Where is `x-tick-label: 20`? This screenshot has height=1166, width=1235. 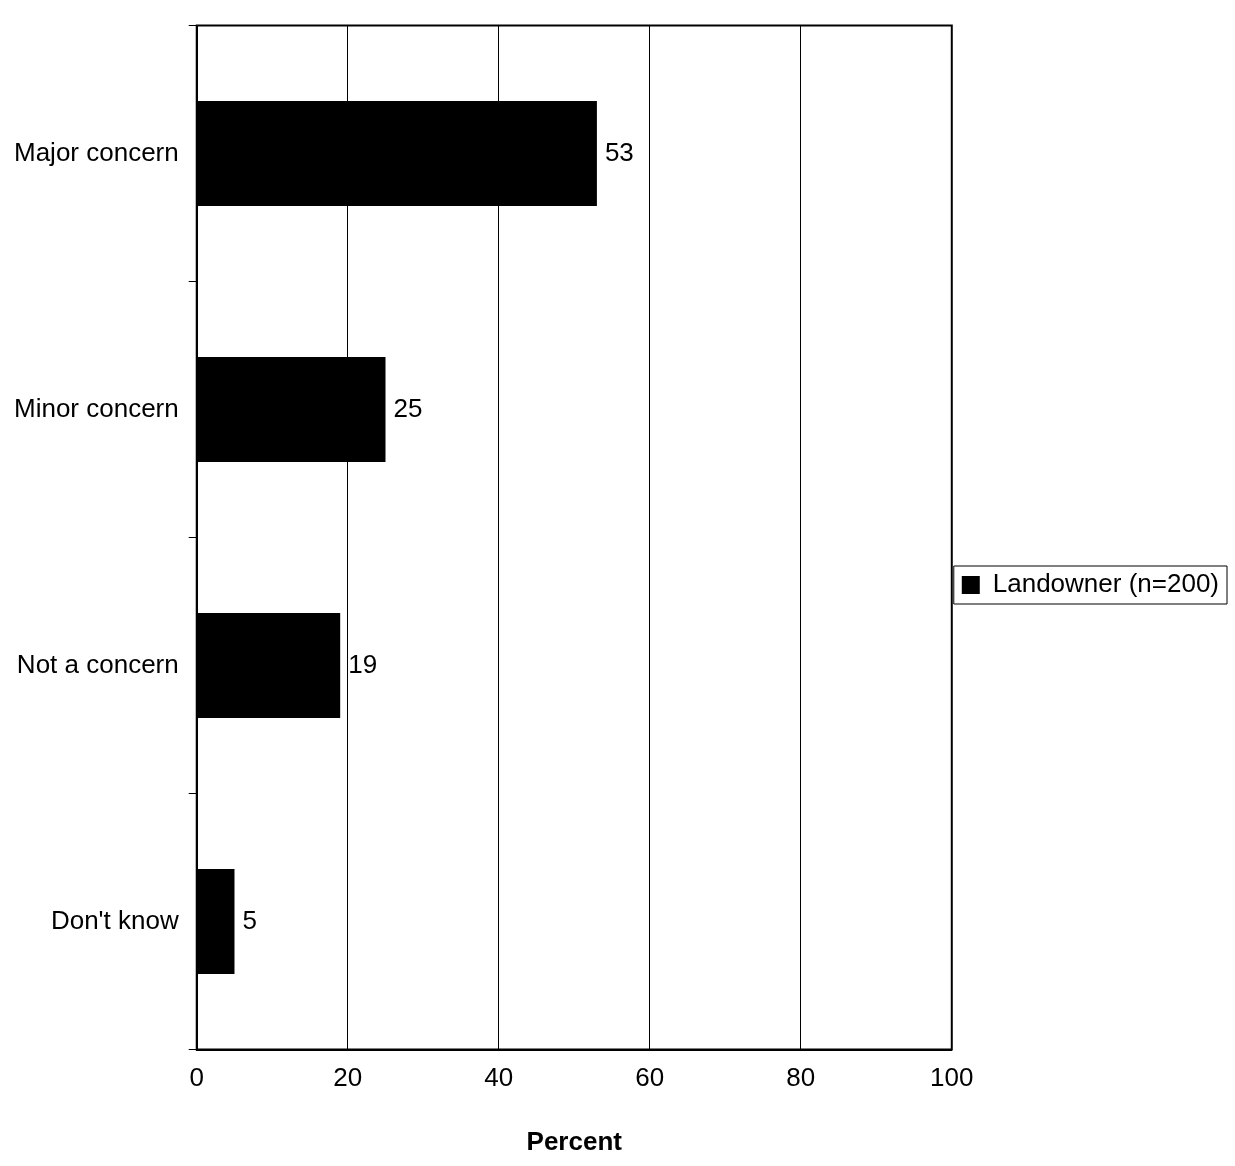 x-tick-label: 20 is located at coordinates (348, 1077).